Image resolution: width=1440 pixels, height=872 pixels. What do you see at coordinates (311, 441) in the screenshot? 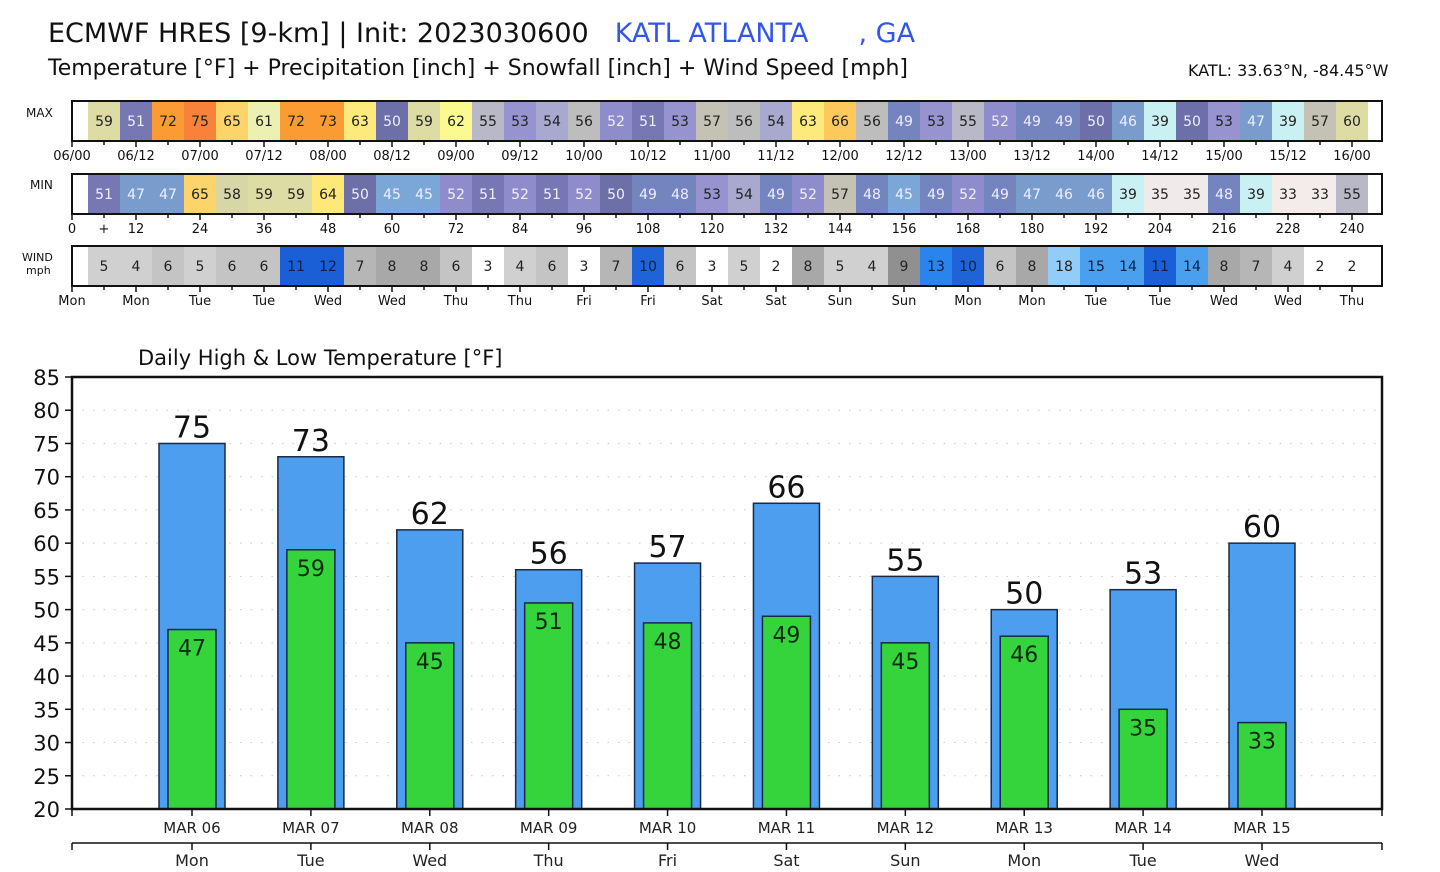
I see `high-temp-label: 73` at bounding box center [311, 441].